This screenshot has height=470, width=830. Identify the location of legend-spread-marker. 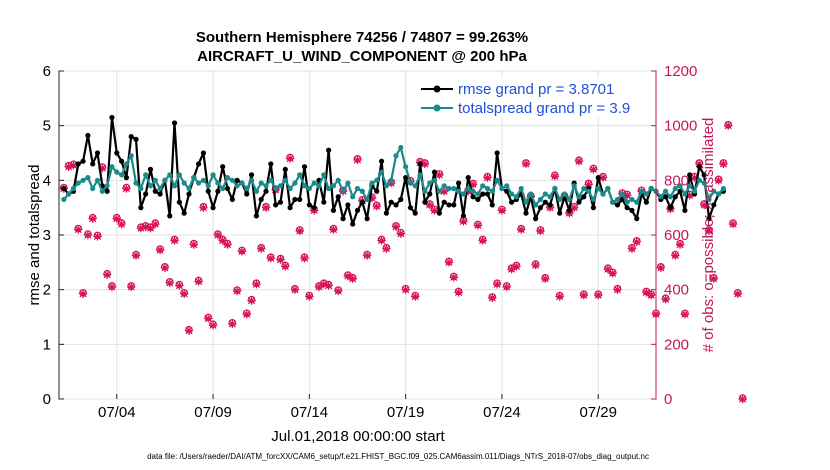
(437, 108).